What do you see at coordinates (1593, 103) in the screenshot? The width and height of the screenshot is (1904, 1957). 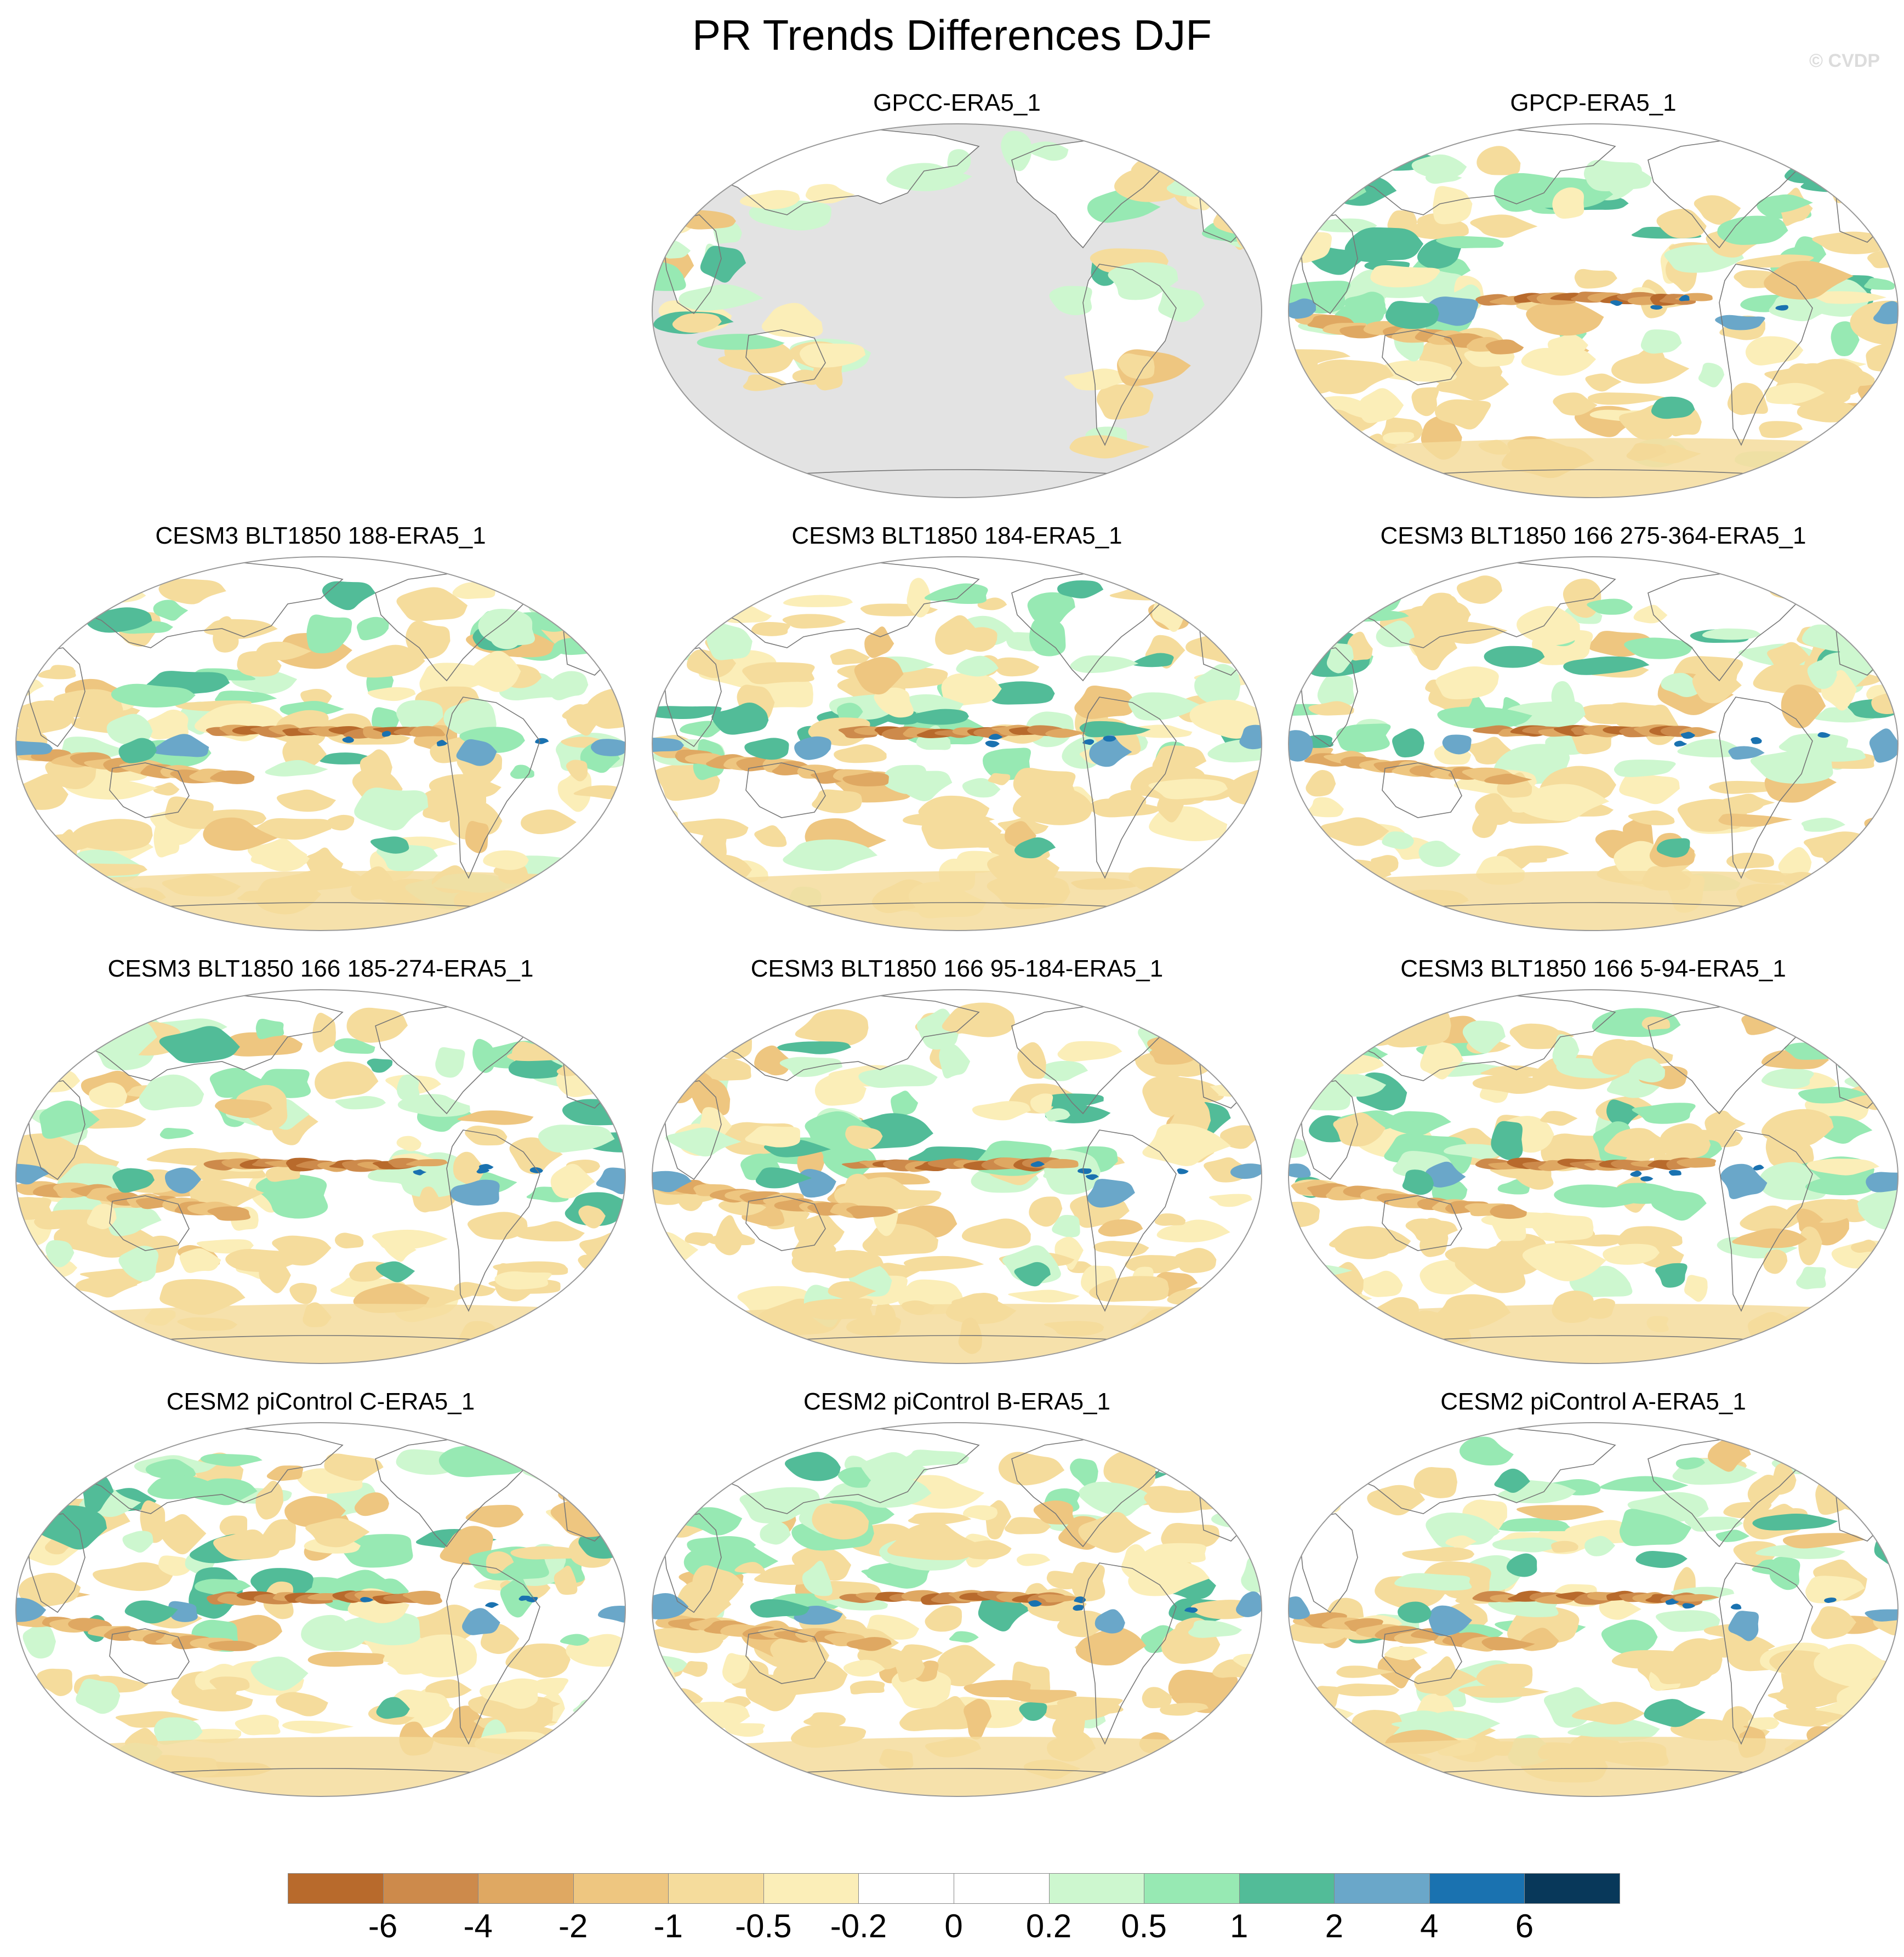 I see `panel-title: GPCP-ERA5_1` at bounding box center [1593, 103].